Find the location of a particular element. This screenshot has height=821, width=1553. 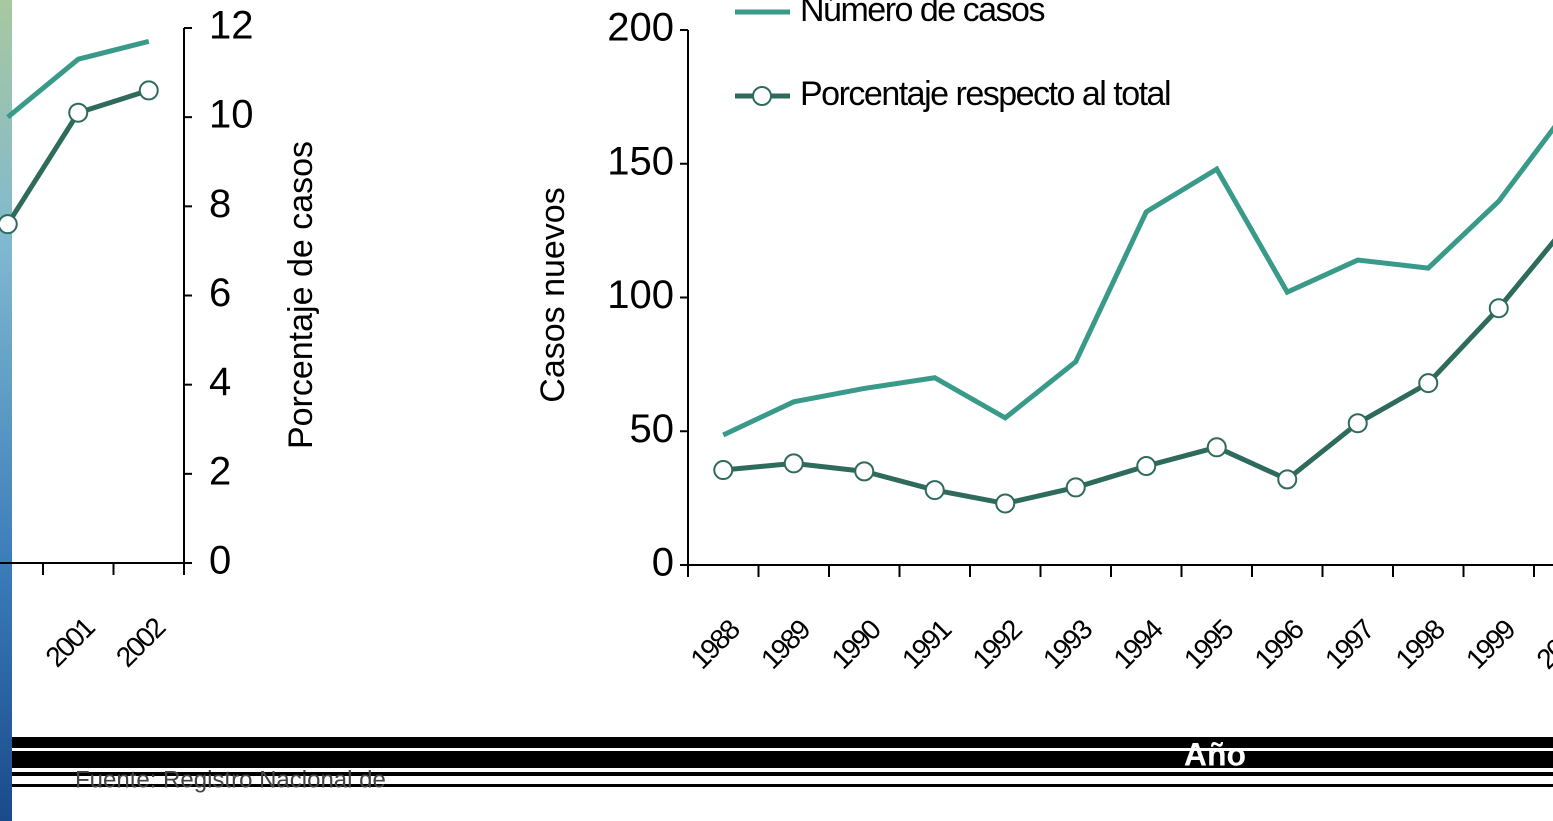

x-tick-label: 1992 is located at coordinates (996, 644).